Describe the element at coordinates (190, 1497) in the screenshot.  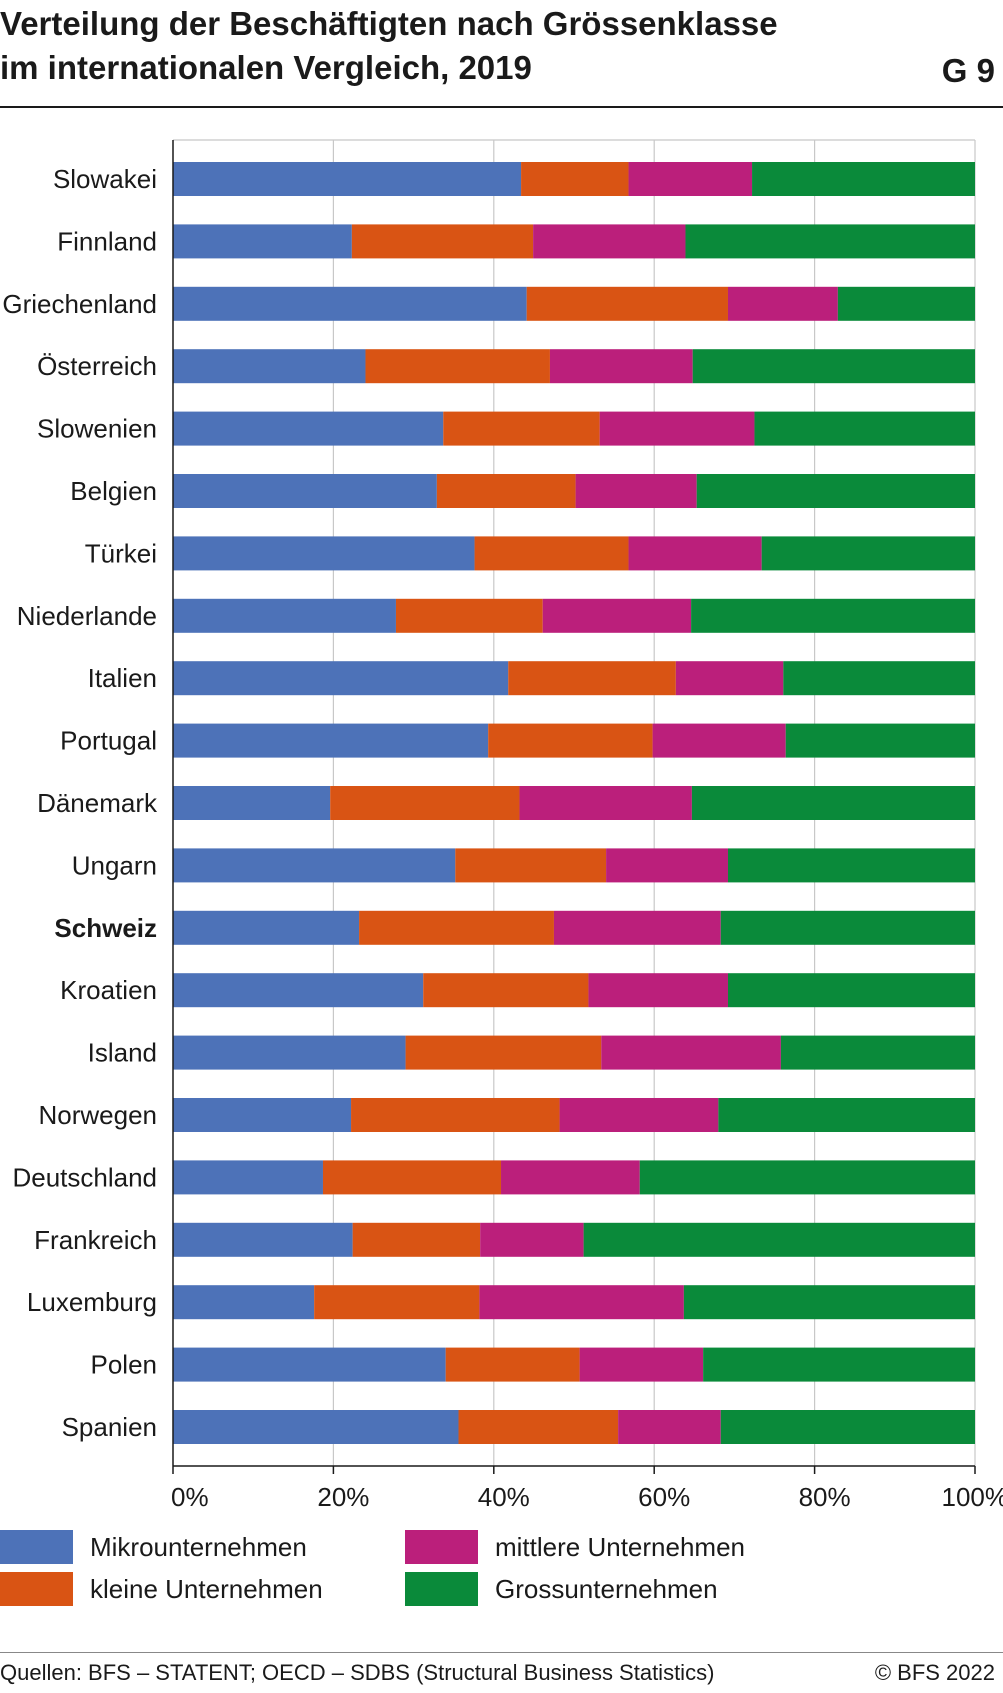
I see `x-tick-label: 0%` at that location.